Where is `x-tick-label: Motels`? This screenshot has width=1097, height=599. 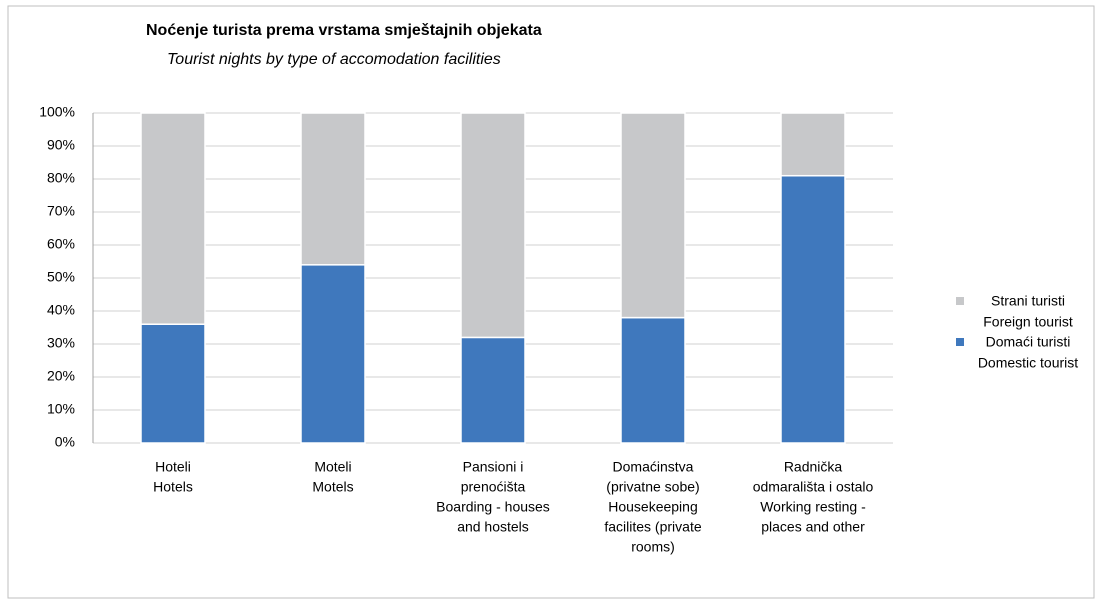 x-tick-label: Motels is located at coordinates (332, 487).